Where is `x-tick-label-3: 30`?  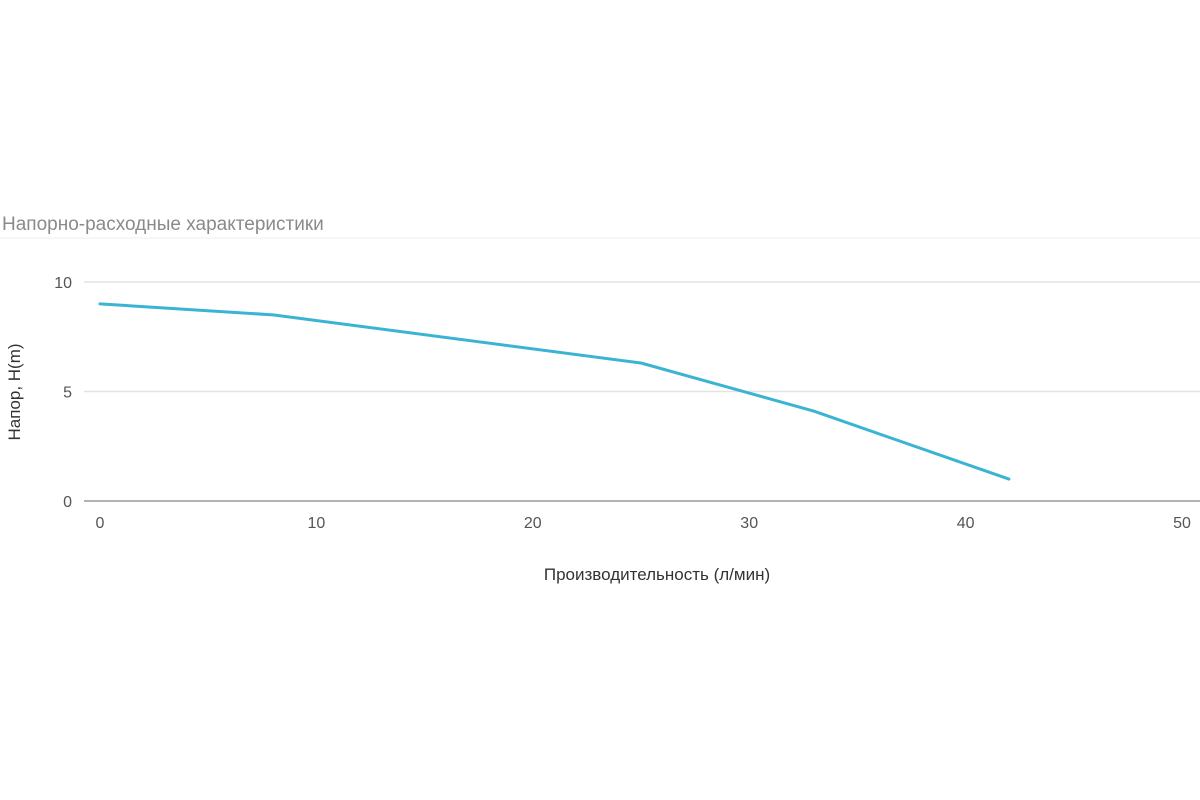
x-tick-label-3: 30 is located at coordinates (749, 523).